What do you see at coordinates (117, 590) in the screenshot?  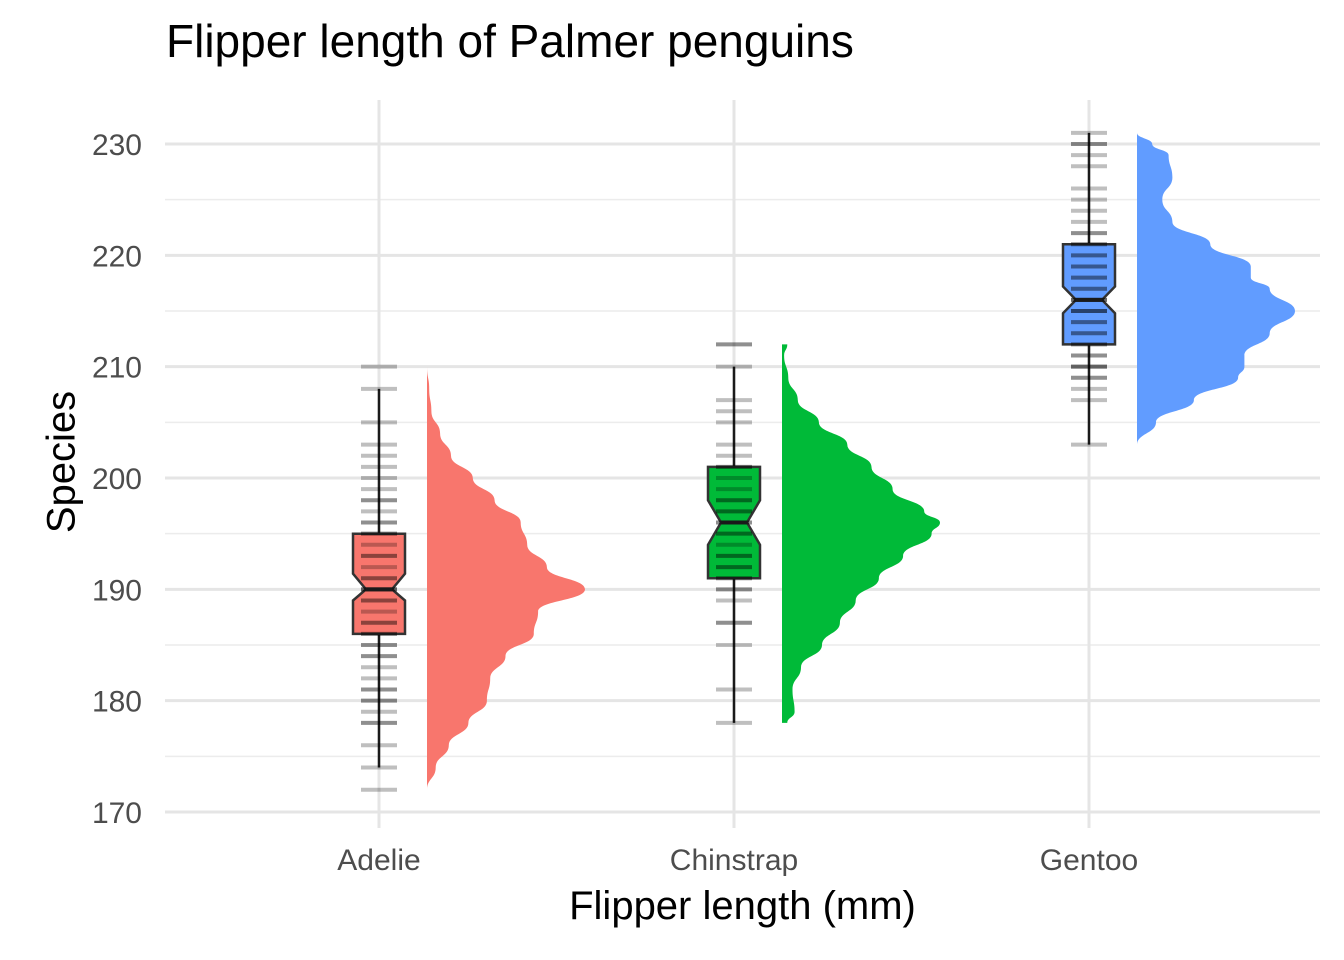 I see `y-tick-label: 190` at bounding box center [117, 590].